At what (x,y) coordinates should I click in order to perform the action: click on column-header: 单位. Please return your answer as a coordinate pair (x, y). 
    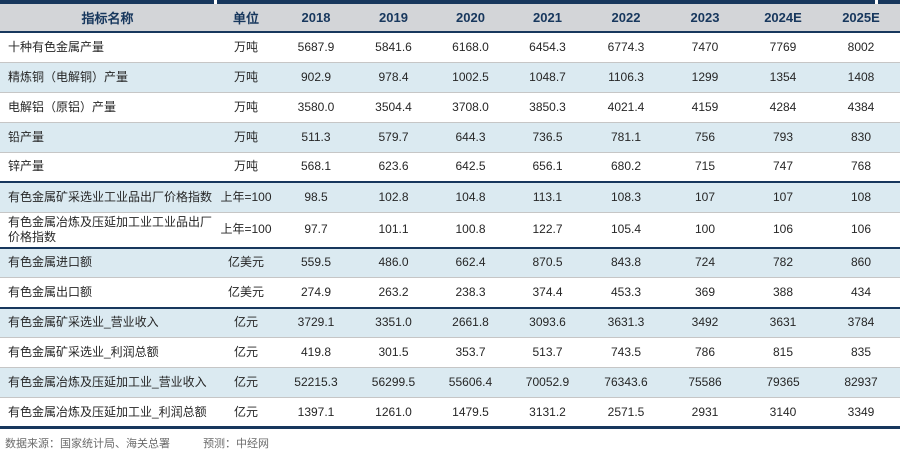
    Looking at the image, I should click on (246, 18).